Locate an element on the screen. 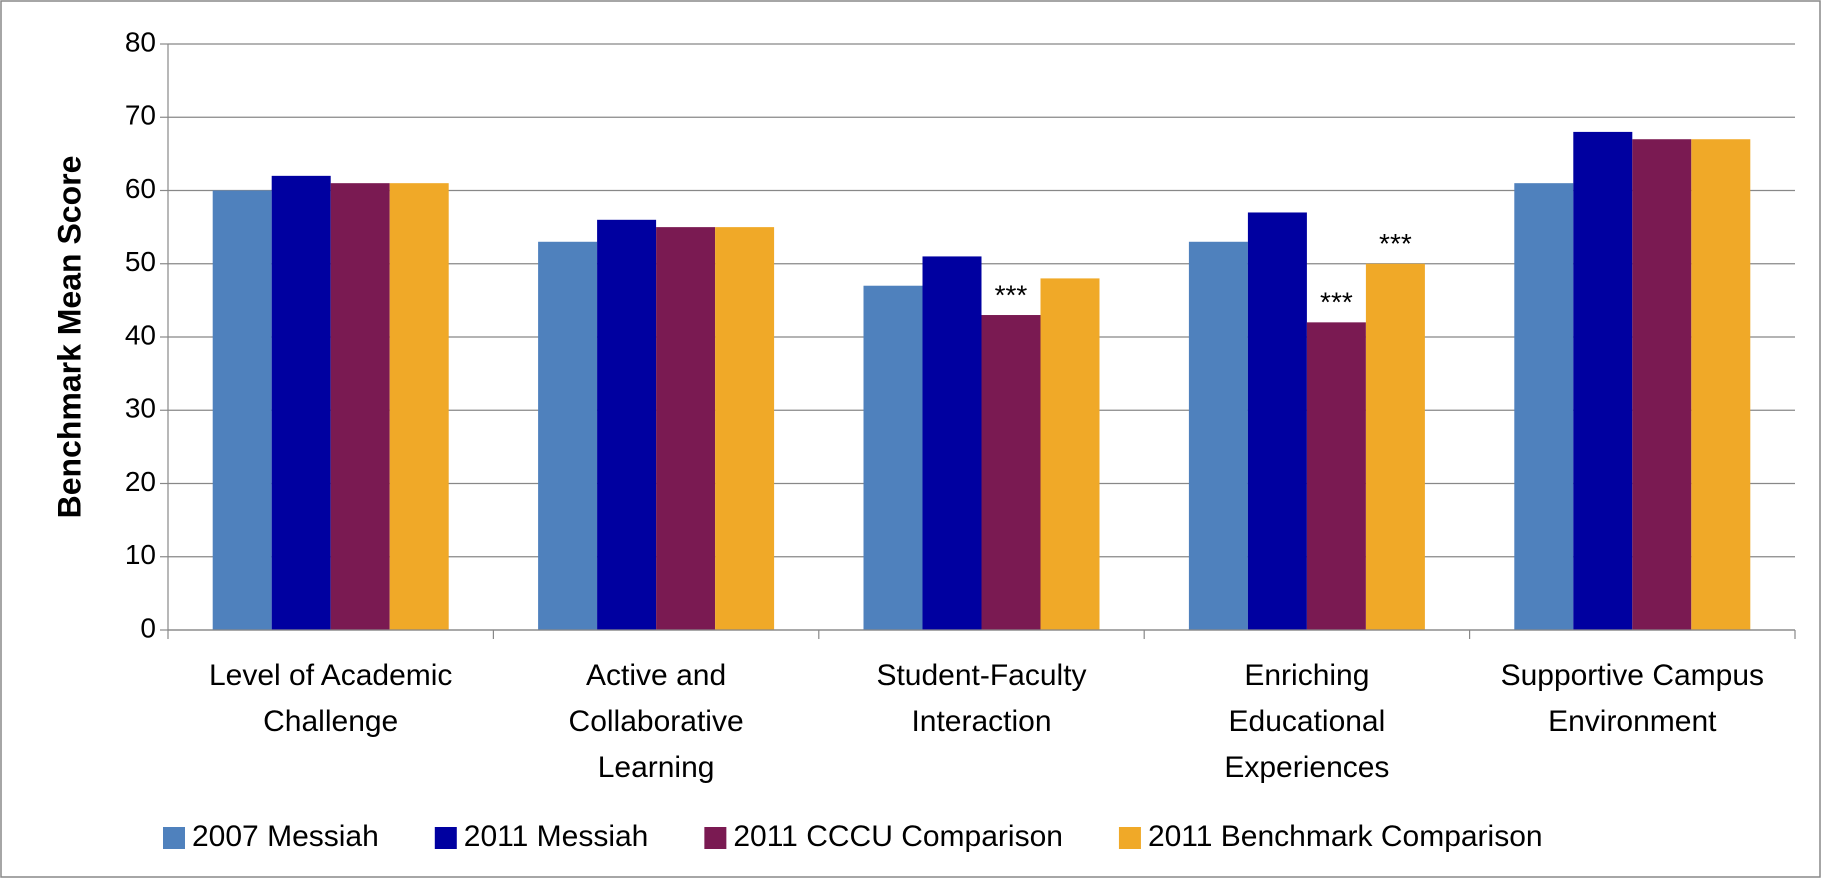 The width and height of the screenshot is (1822, 879). y-tick-label: 50 is located at coordinates (140, 261).